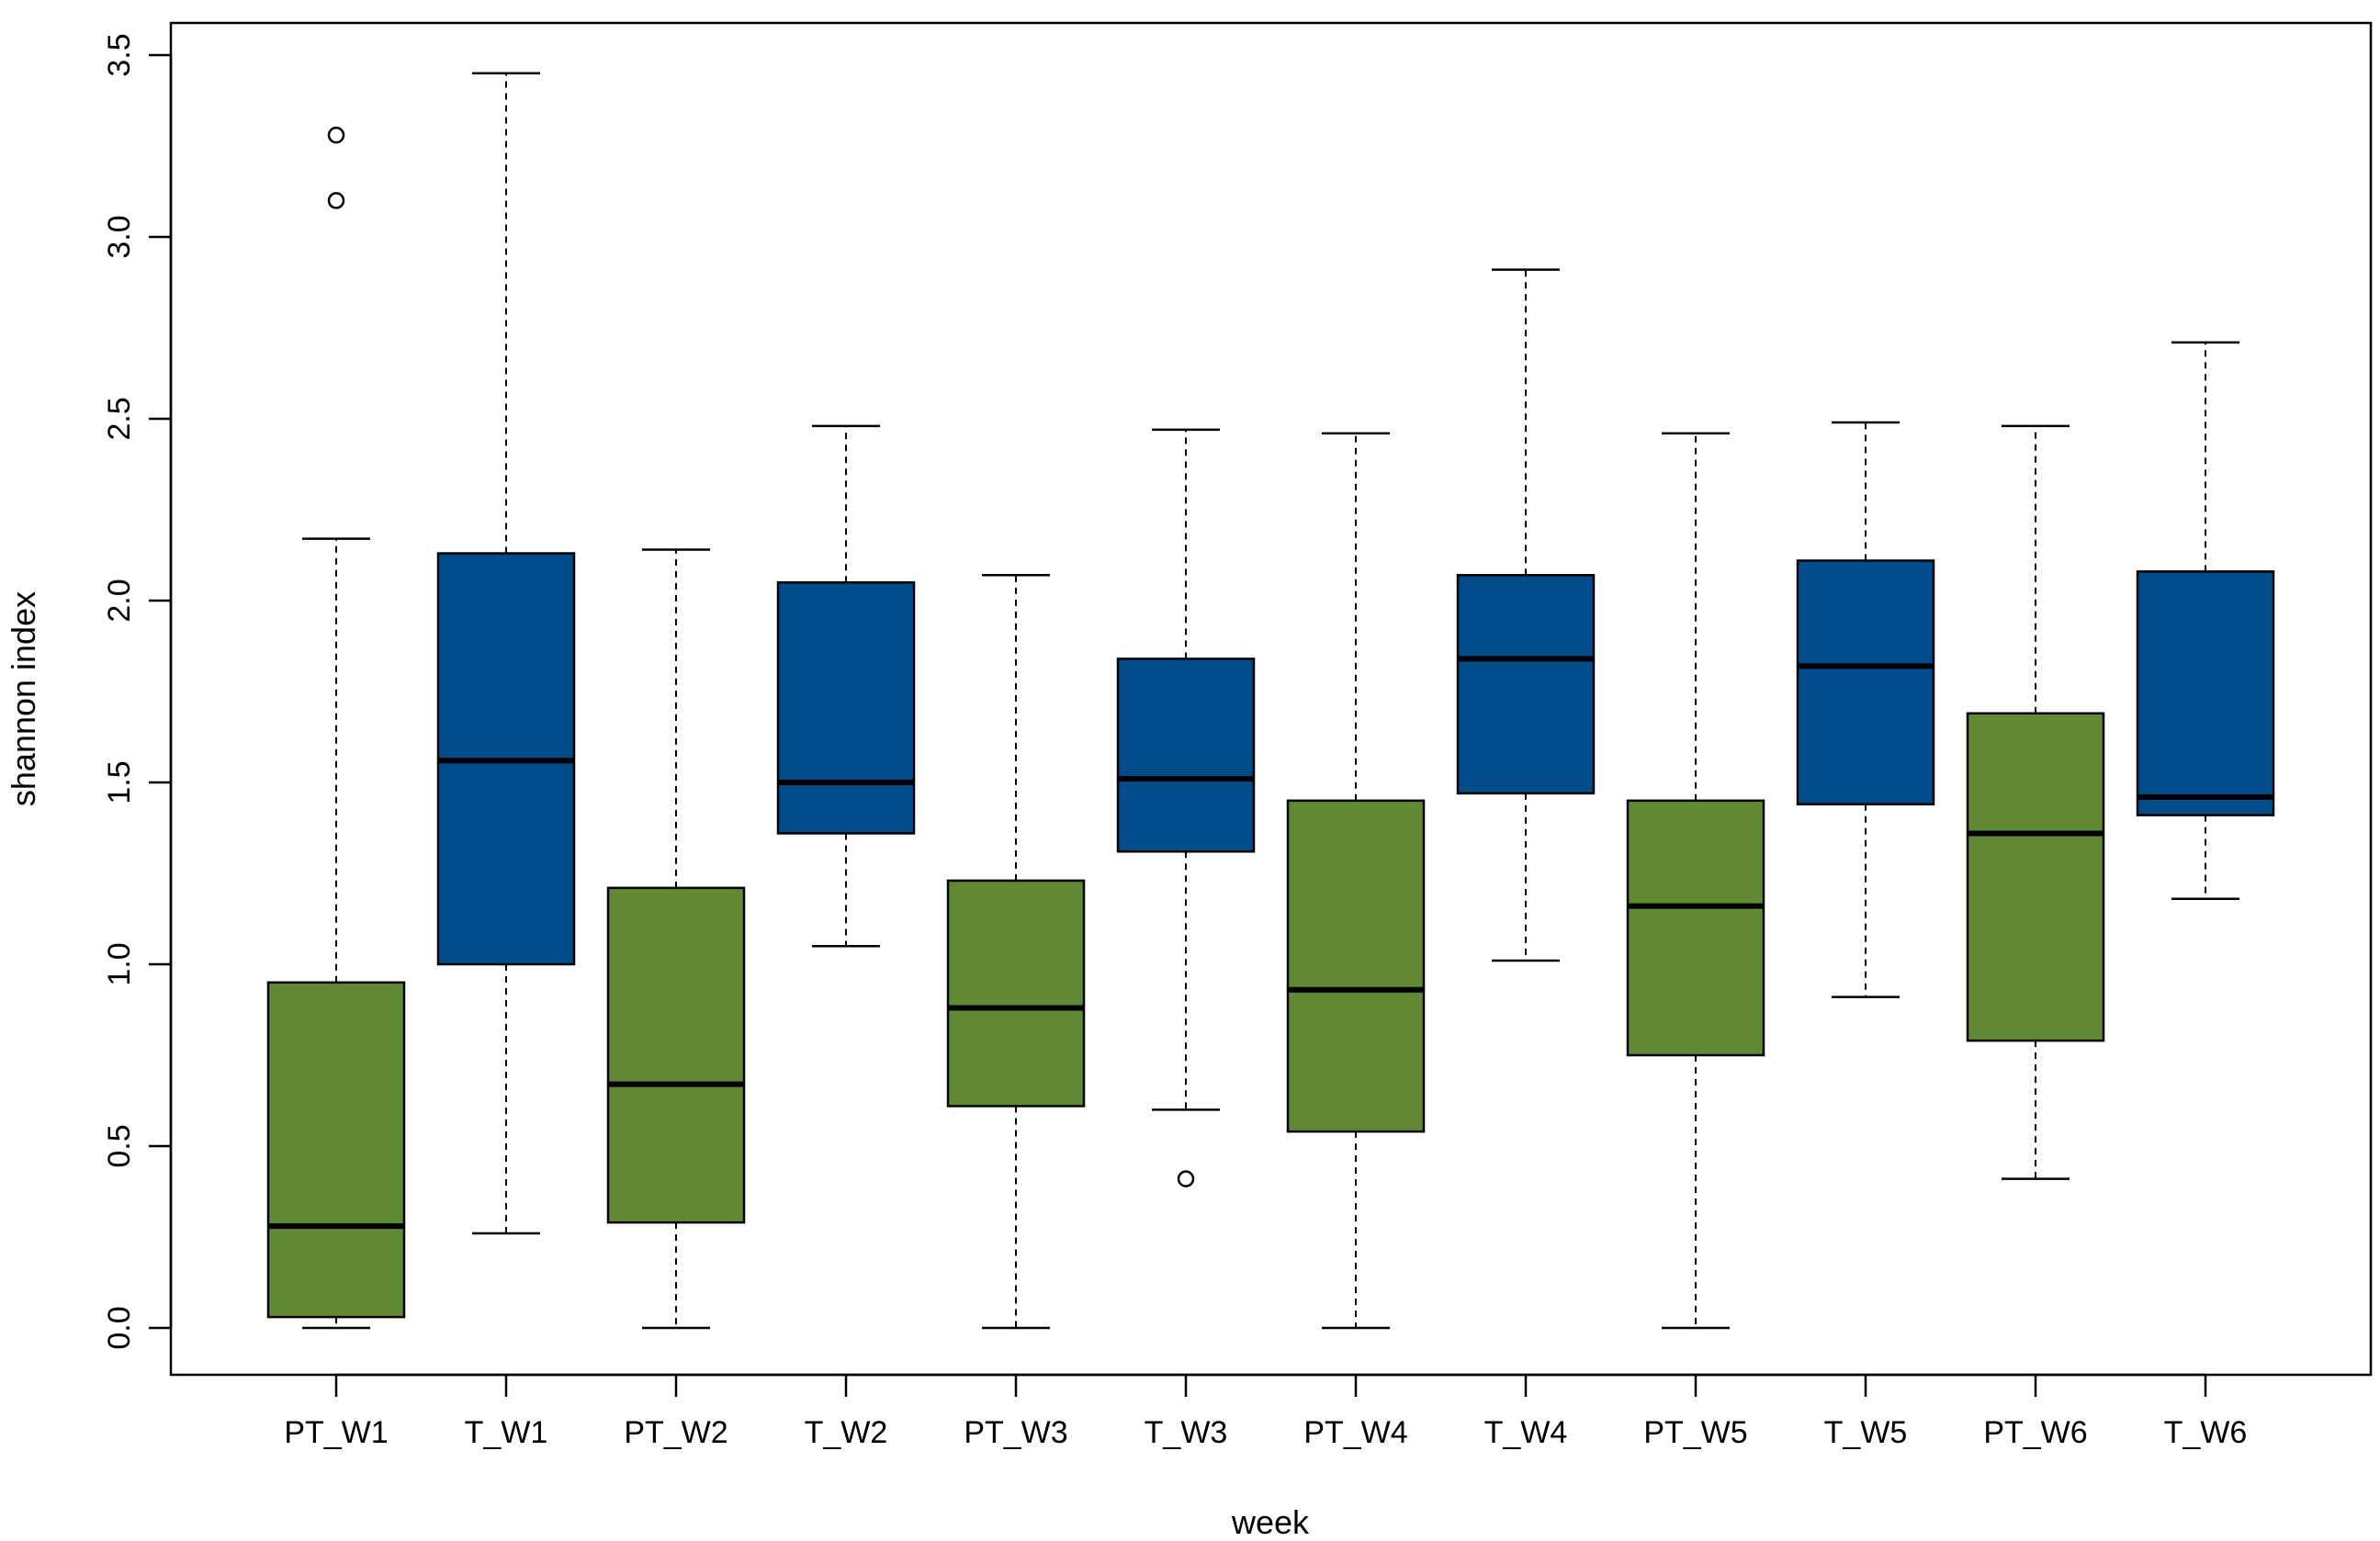 The image size is (2380, 1541). Describe the element at coordinates (1695, 1432) in the screenshot. I see `x-tick-label: PT_W5` at that location.